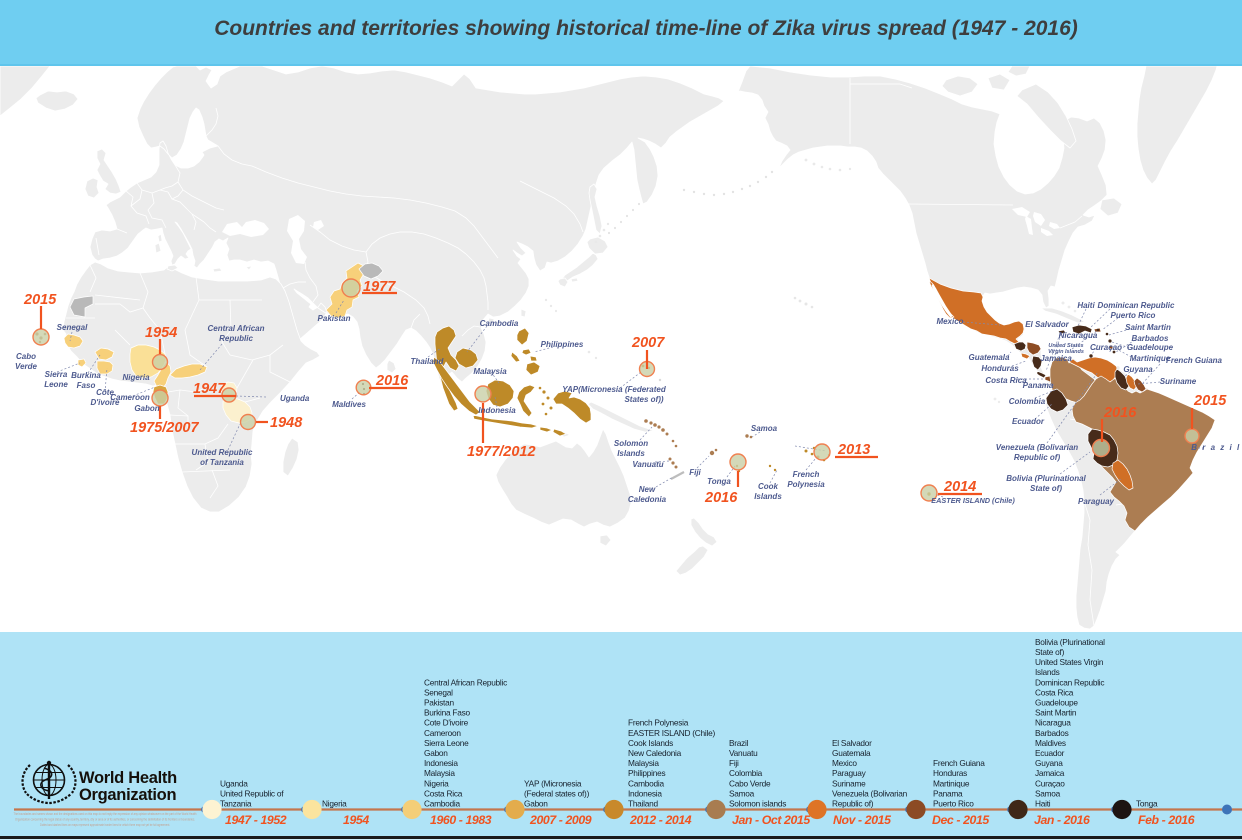  What do you see at coordinates (222, 462) in the screenshot?
I see `svg-text: of Tanzania` at bounding box center [222, 462].